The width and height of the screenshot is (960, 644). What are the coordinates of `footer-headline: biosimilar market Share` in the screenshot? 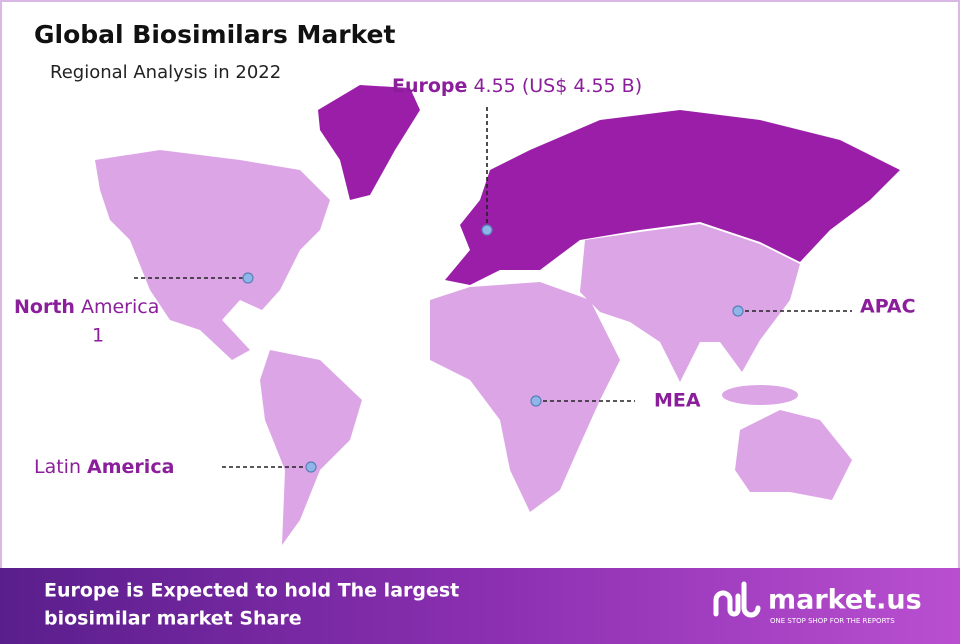 It's located at (173, 619).